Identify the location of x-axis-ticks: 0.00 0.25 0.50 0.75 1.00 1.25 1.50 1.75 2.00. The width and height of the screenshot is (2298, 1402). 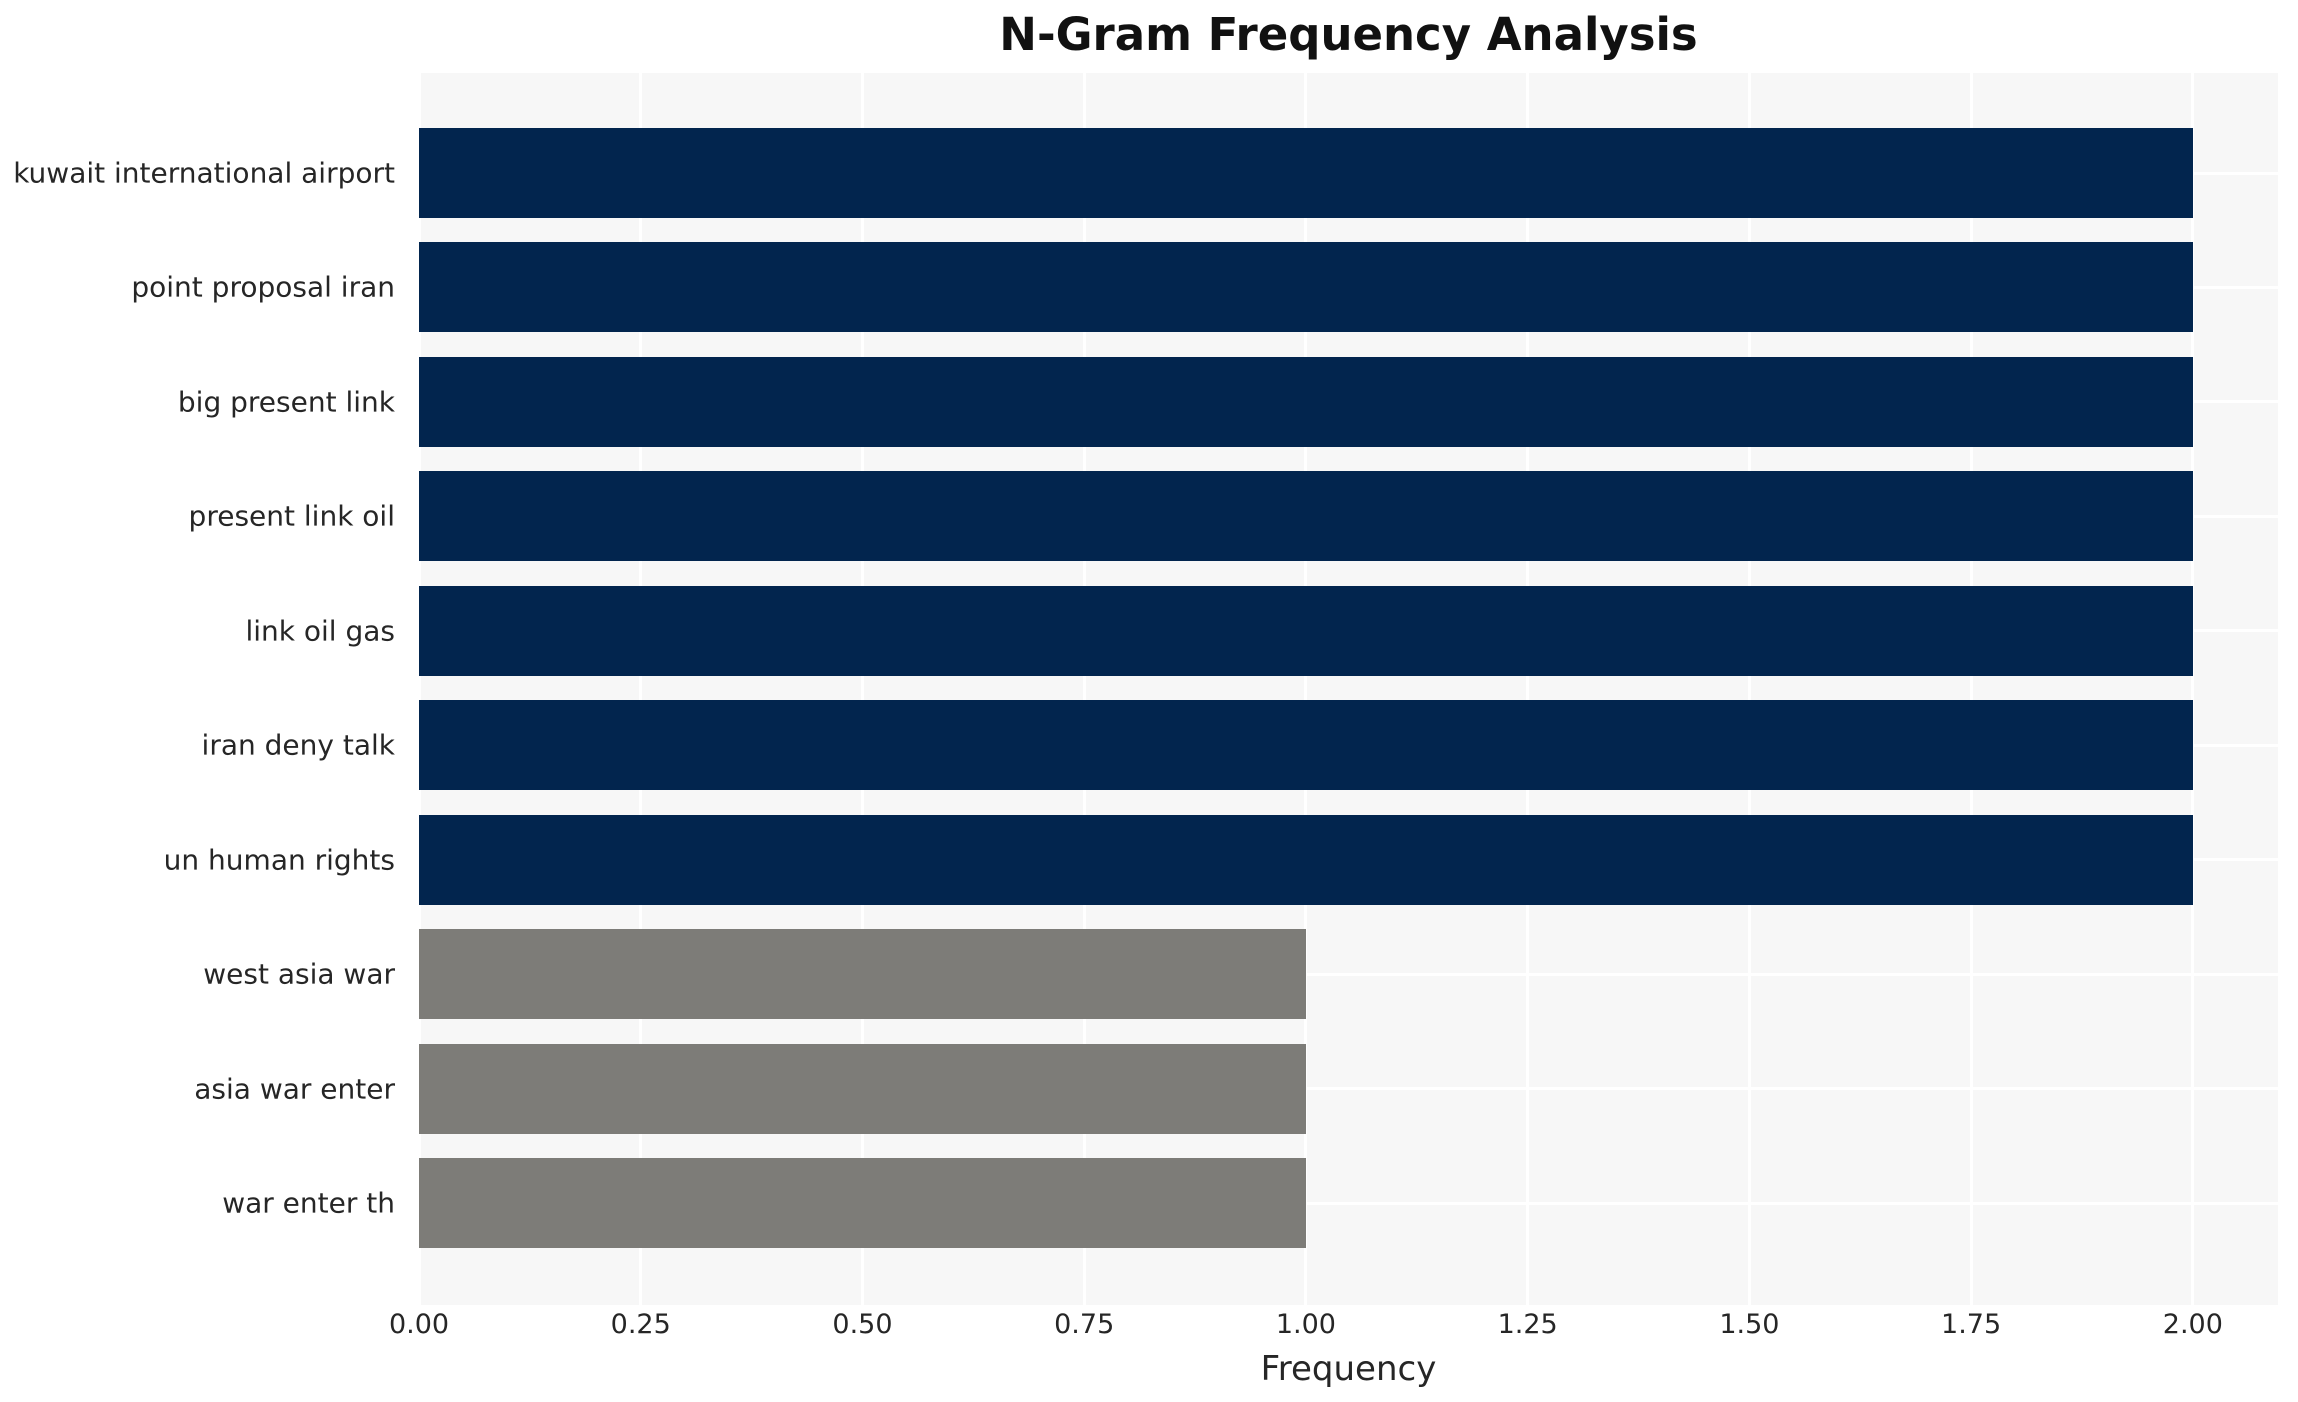
(1333, 1329).